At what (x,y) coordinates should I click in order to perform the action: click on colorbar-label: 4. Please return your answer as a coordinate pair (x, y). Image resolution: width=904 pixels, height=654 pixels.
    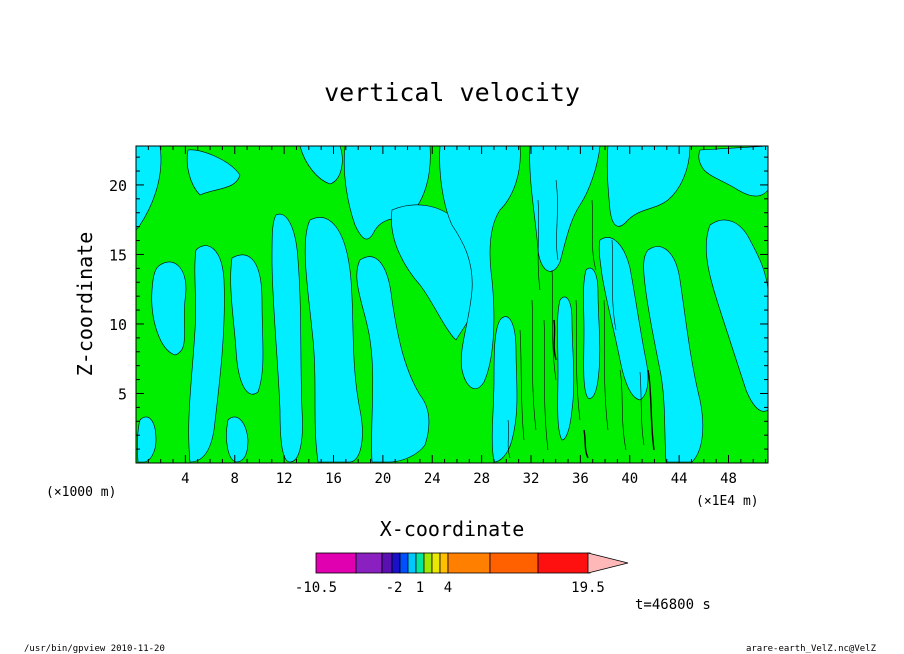
    Looking at the image, I should click on (448, 588).